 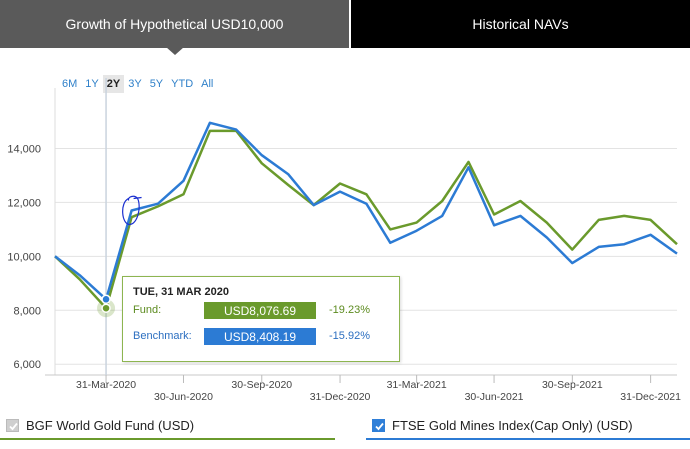 What do you see at coordinates (106, 299) in the screenshot?
I see `benchmark-hover-point` at bounding box center [106, 299].